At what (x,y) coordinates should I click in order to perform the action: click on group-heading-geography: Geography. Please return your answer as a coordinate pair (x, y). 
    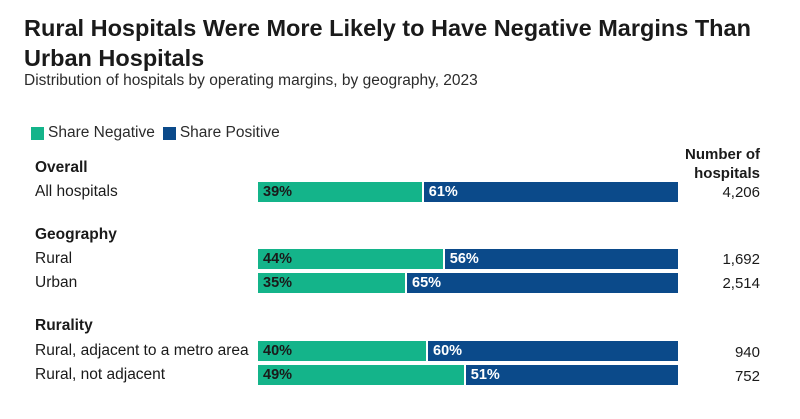
    Looking at the image, I should click on (76, 234).